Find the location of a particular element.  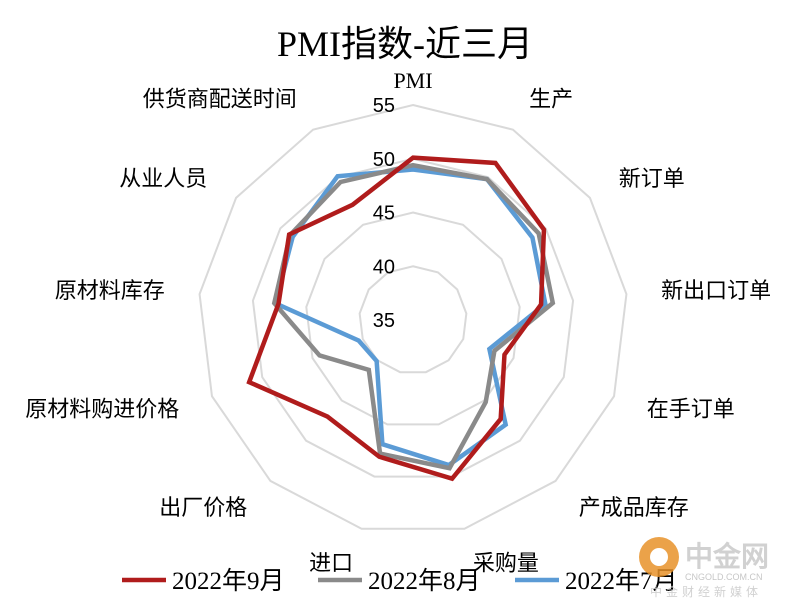

axis-label: PMI is located at coordinates (412, 80).